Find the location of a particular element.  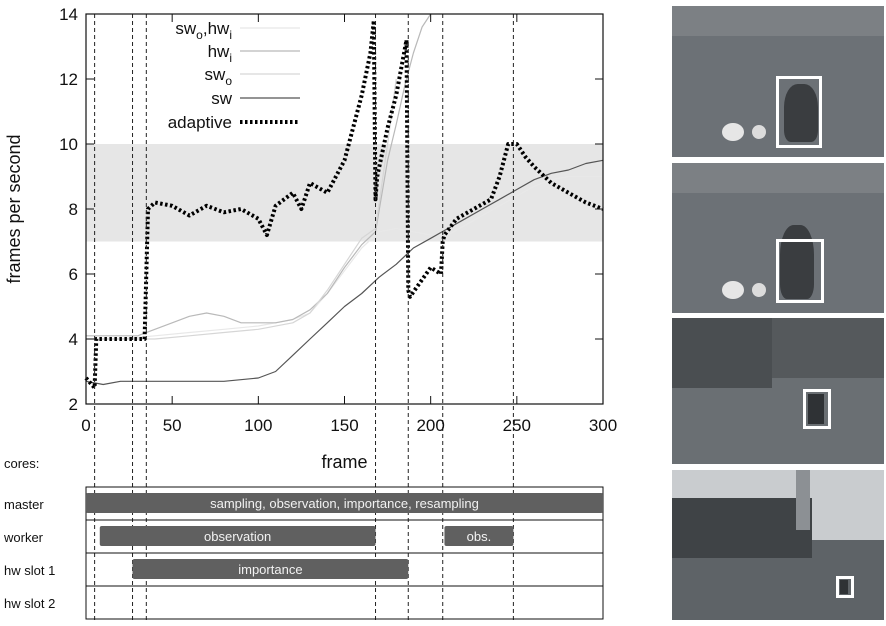

legend-label-0: swo,hwi is located at coordinates (203, 30).